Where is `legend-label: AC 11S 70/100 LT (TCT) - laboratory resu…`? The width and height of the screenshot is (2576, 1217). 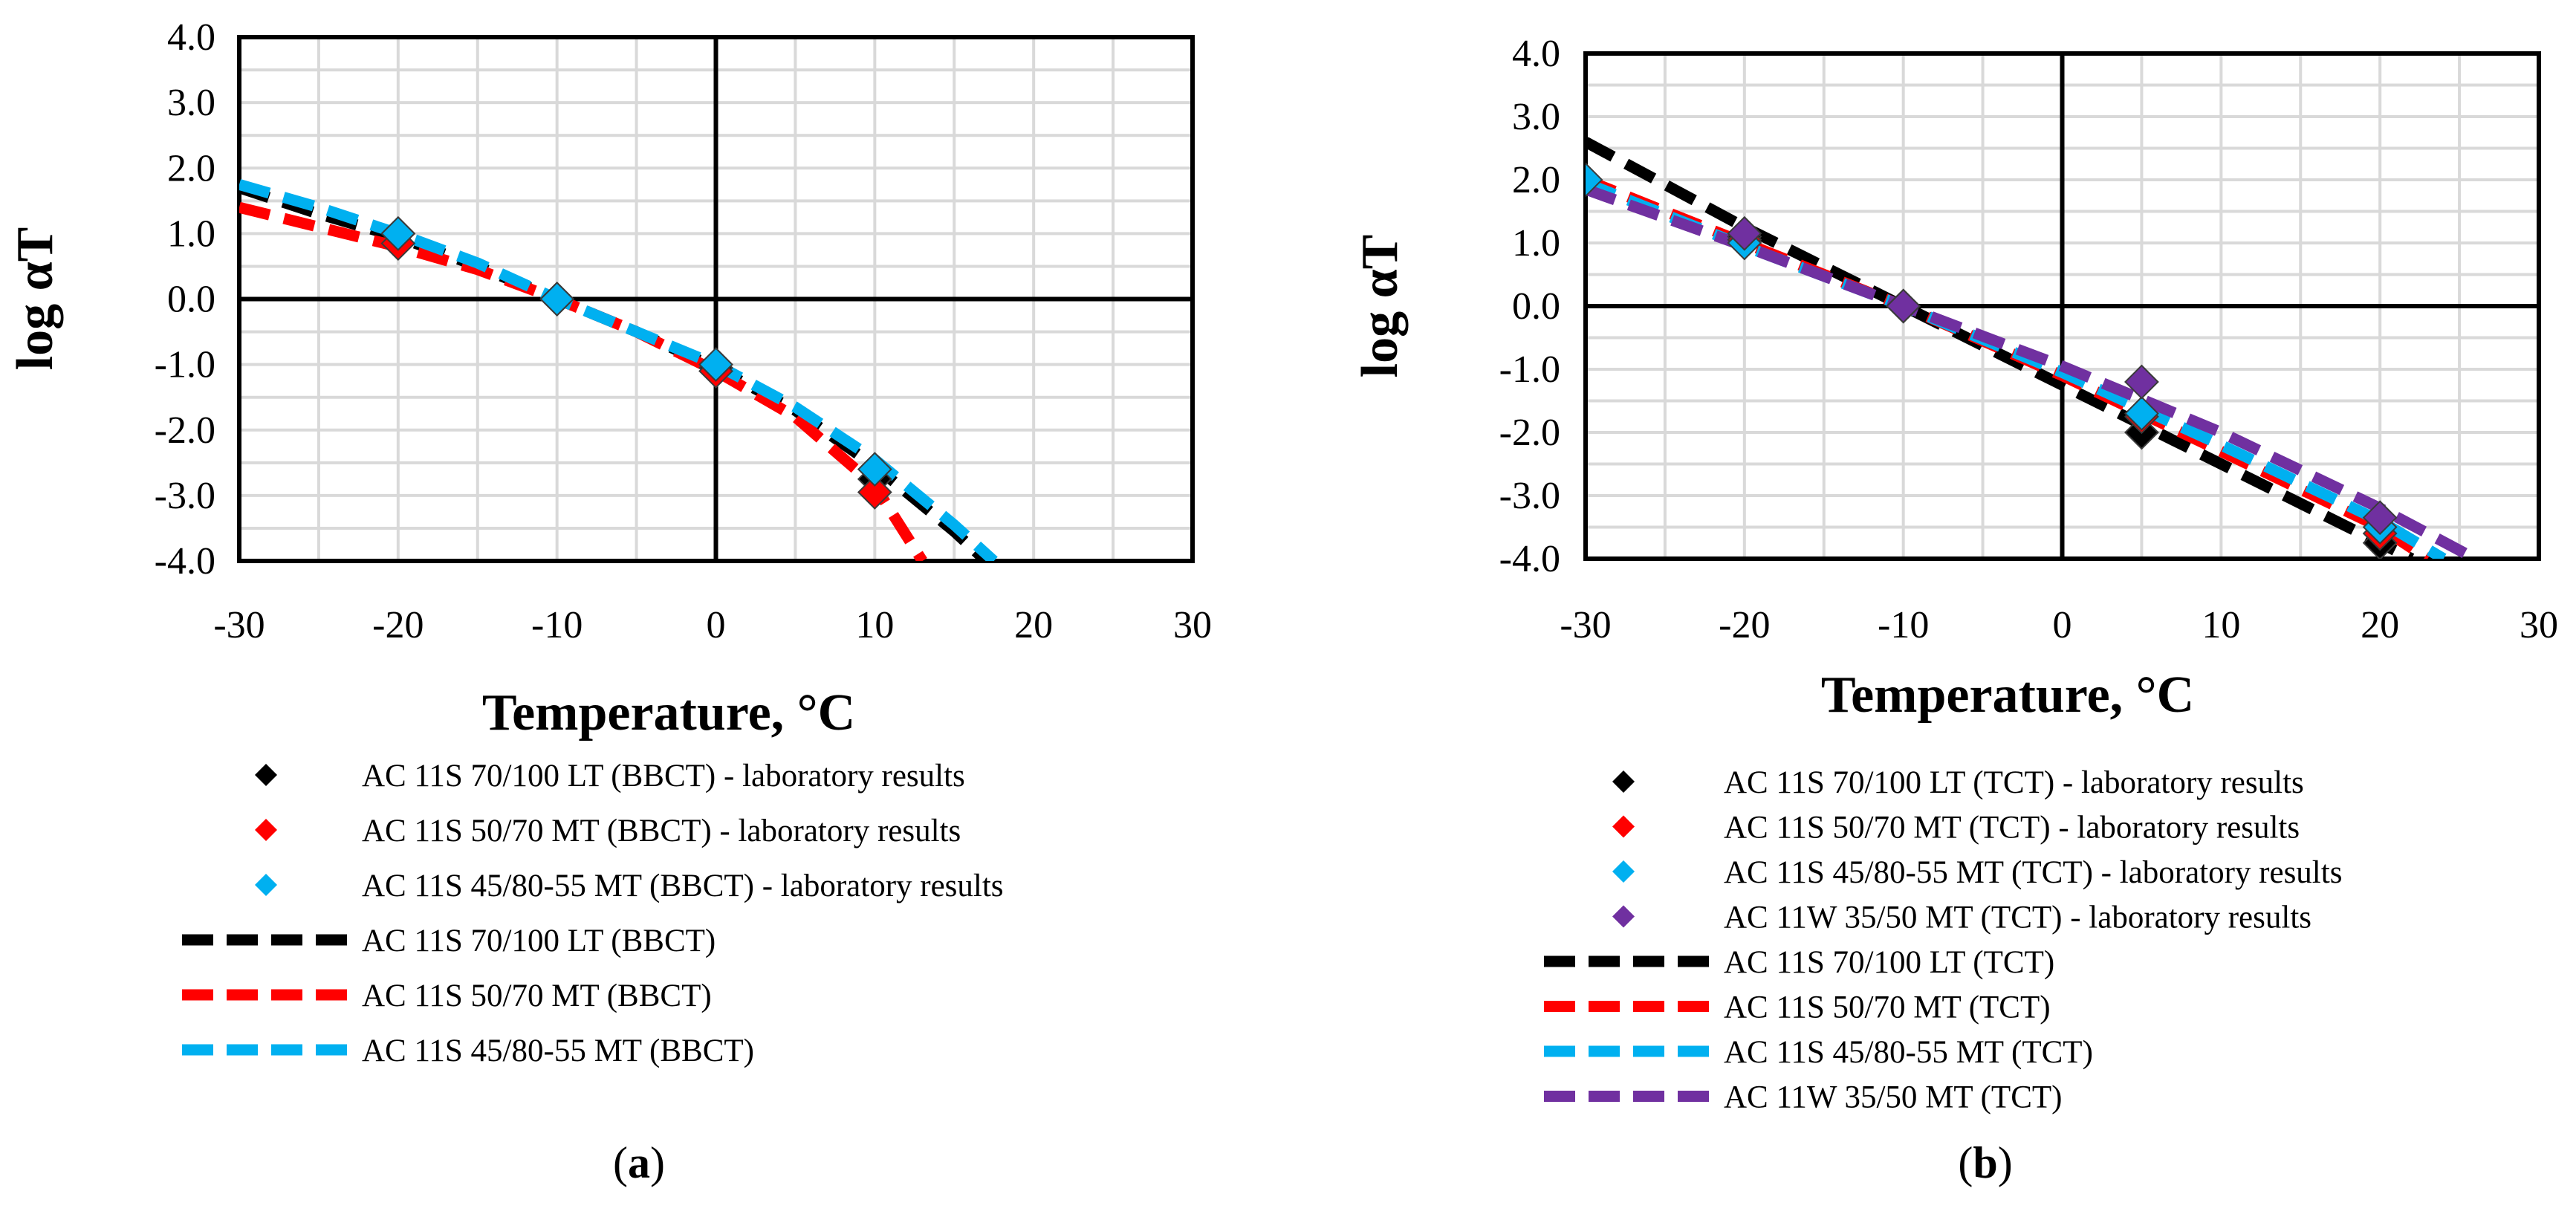
legend-label: AC 11S 70/100 LT (TCT) - laboratory resu… is located at coordinates (2014, 782).